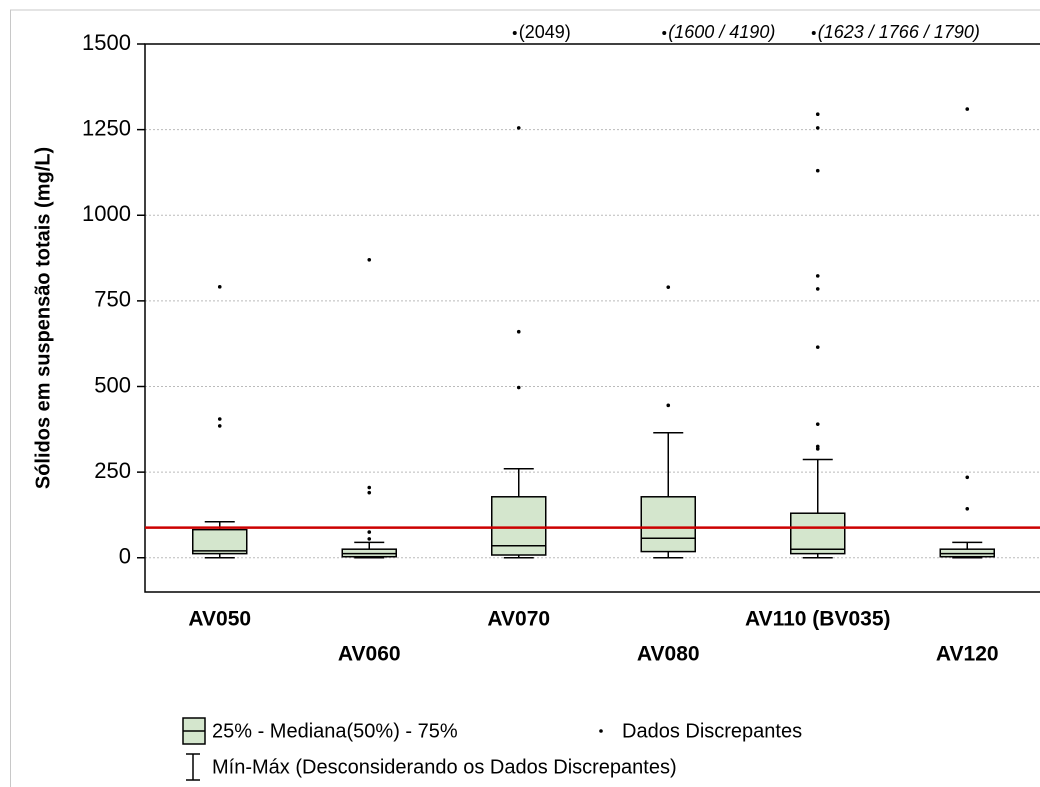 The image size is (1040, 787). Describe the element at coordinates (899, 32) in the screenshot. I see `off-scale-label: (1623 / 1766 / 1790)` at that location.